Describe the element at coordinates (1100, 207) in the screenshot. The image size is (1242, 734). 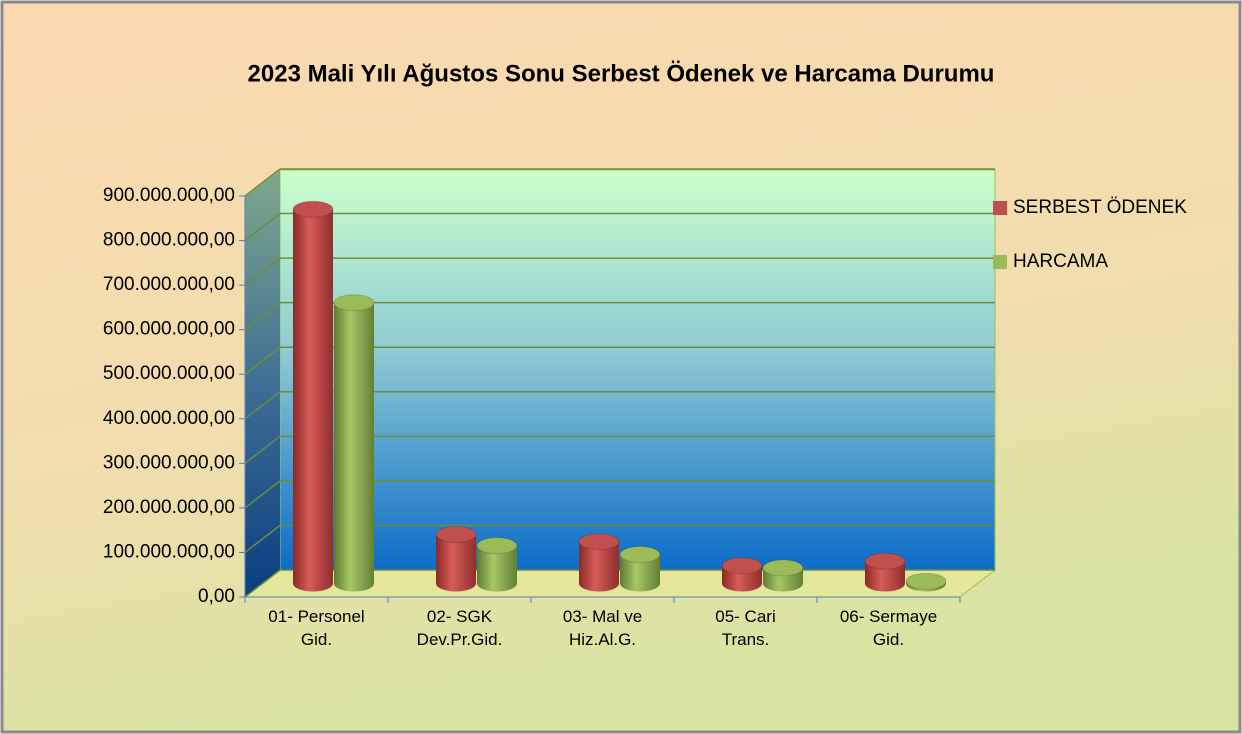
I see `legend-label: SERBEST ÖDENEK` at that location.